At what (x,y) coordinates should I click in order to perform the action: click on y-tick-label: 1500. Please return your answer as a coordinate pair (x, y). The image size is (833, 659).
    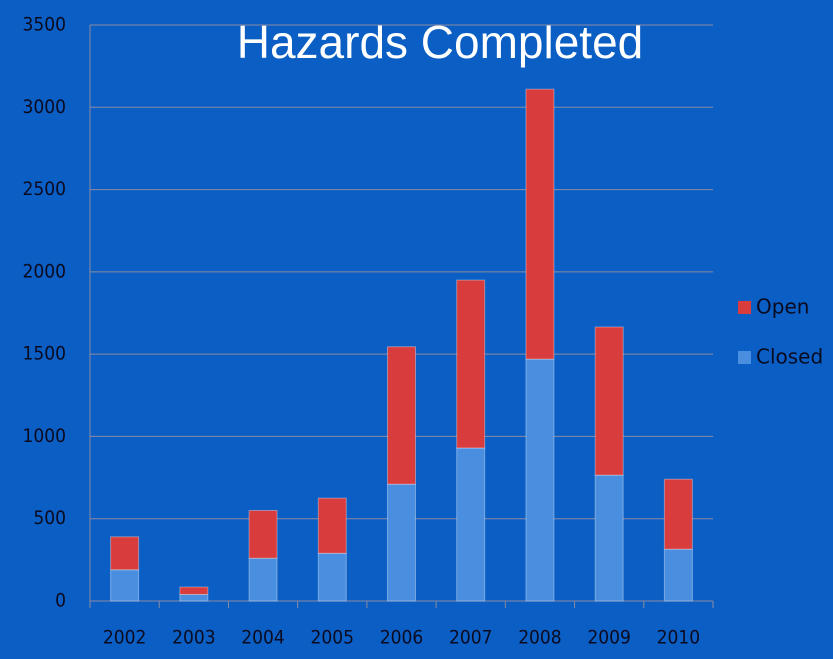
    Looking at the image, I should click on (45, 354).